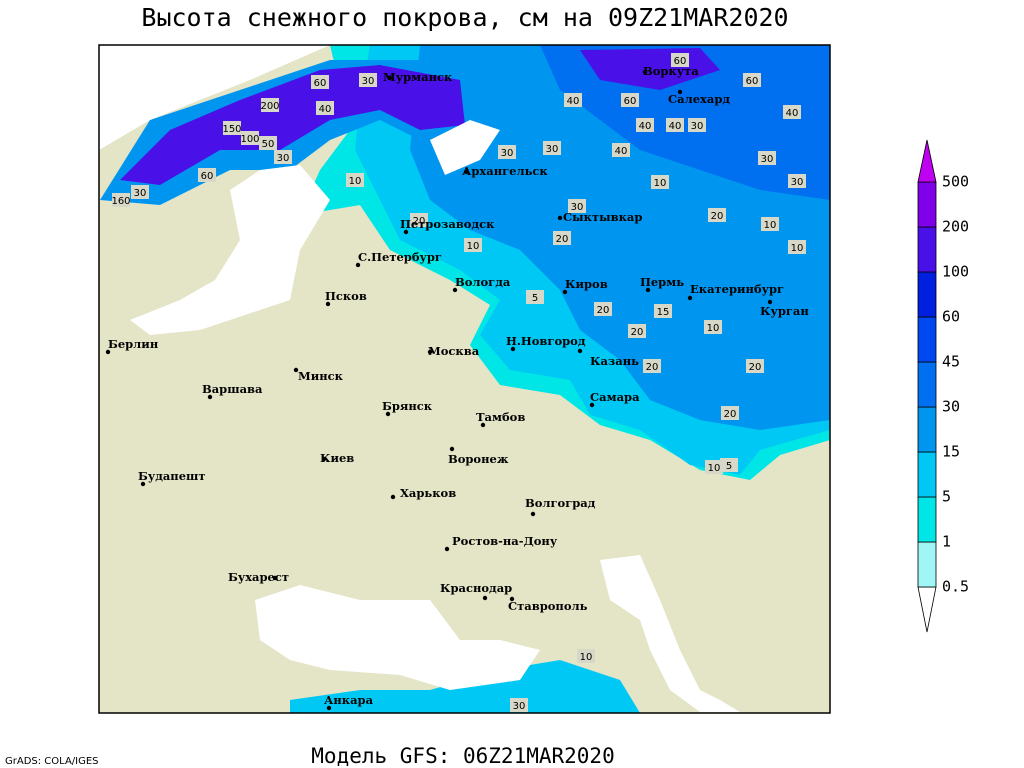  I want to click on city-label: Киров, so click(586, 284).